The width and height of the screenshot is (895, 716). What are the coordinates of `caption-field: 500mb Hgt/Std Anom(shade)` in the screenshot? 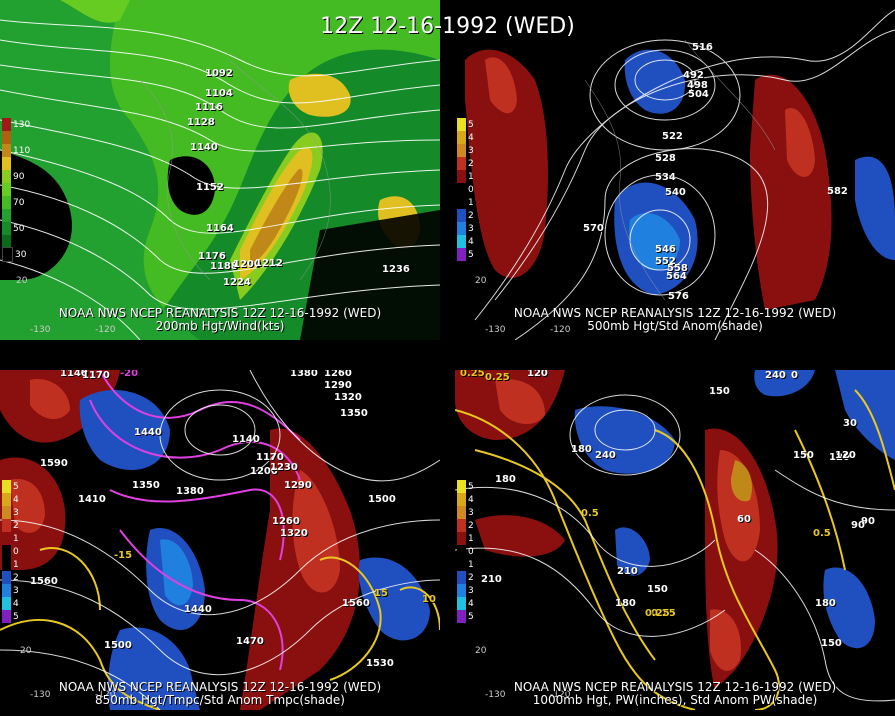 It's located at (675, 326).